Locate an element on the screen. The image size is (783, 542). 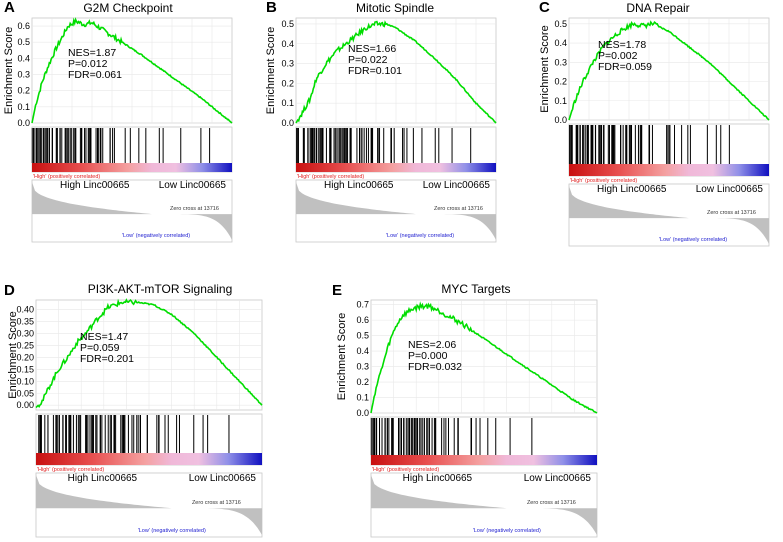
panel-title: G2M Checkpoint is located at coordinates (128, 8).